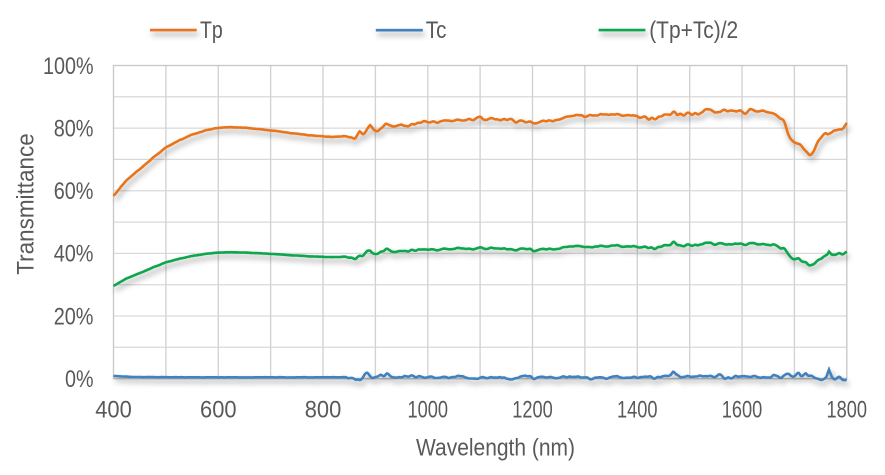 The height and width of the screenshot is (475, 885). What do you see at coordinates (428, 409) in the screenshot?
I see `svg-text: 1000` at bounding box center [428, 409].